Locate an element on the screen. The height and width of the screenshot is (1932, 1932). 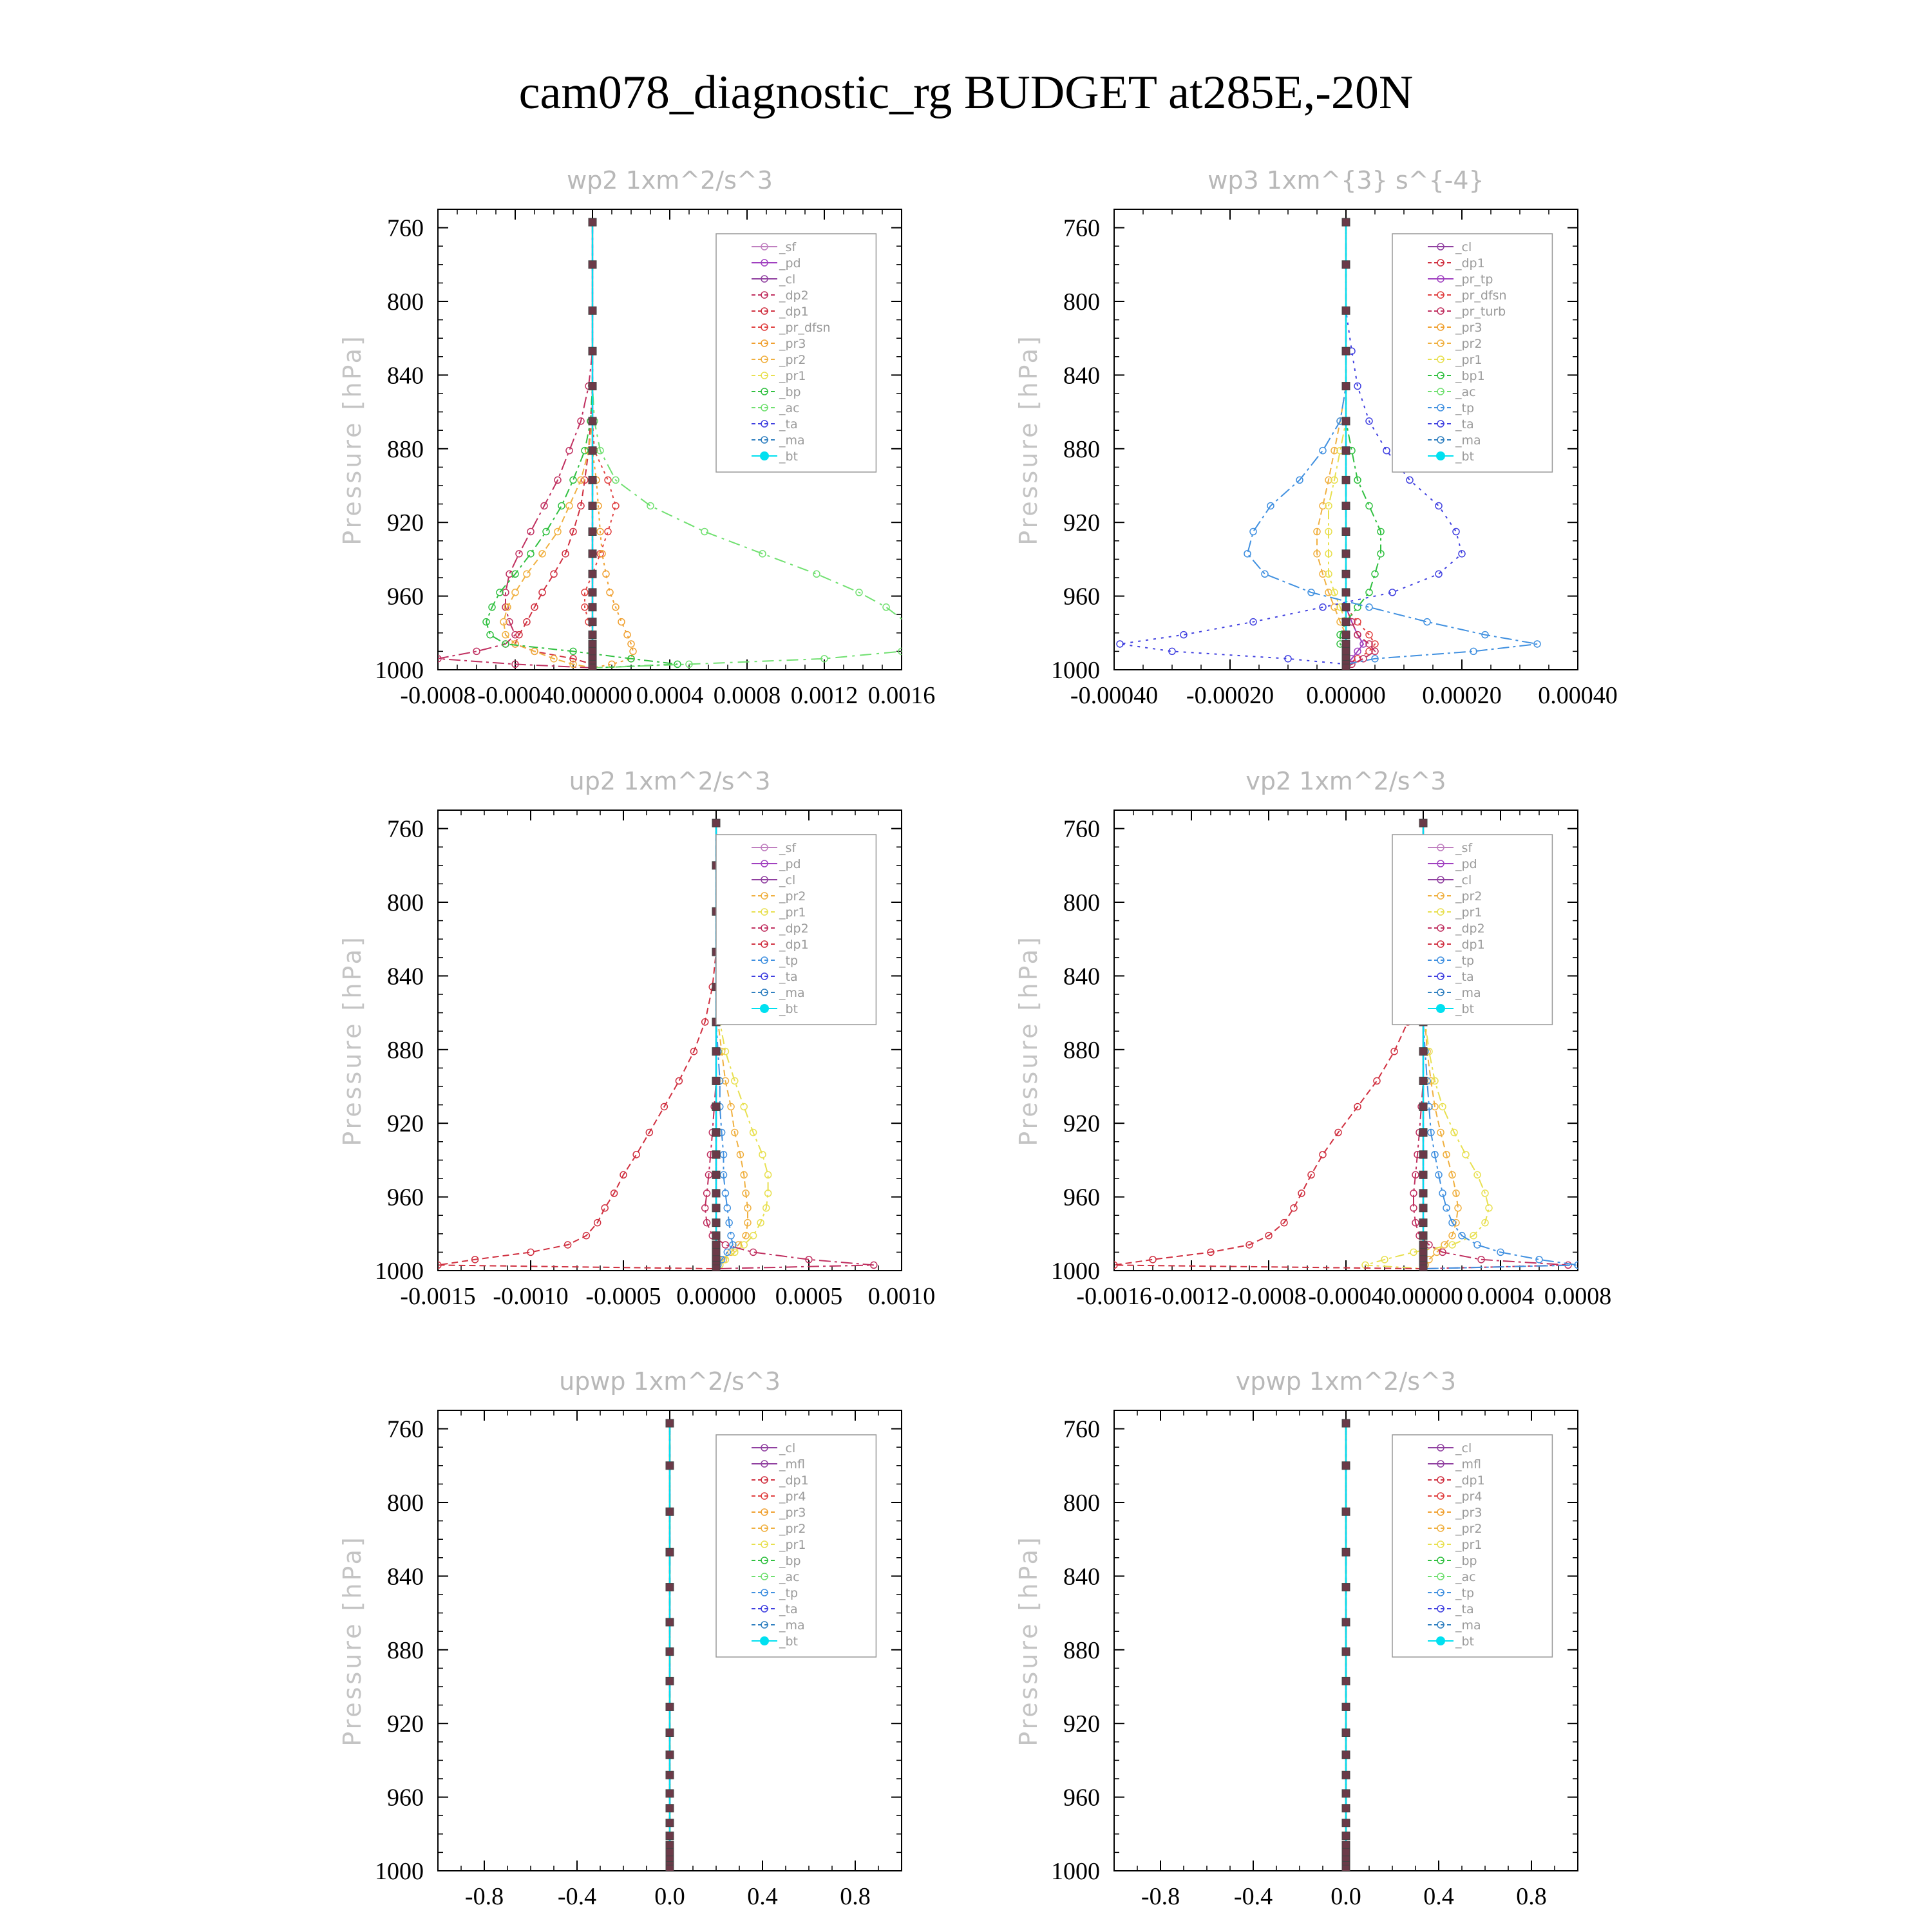
series-point-bp1 is located at coordinates (1357, 480).